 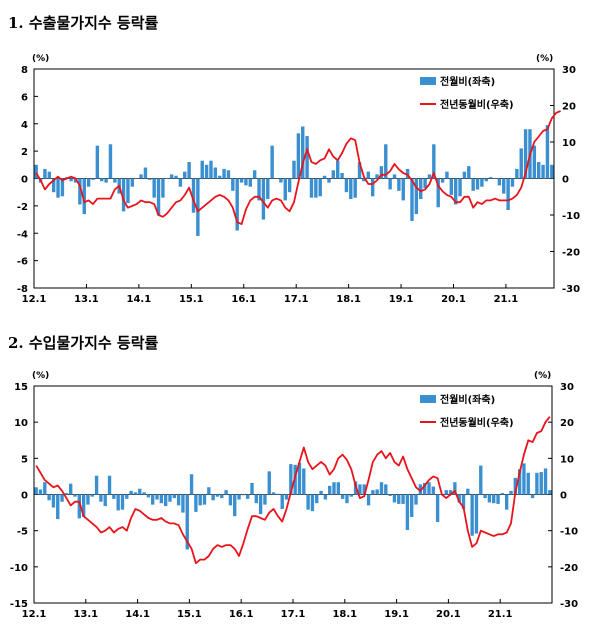 I want to click on left-axis-tick-label: -10, so click(x=19, y=568).